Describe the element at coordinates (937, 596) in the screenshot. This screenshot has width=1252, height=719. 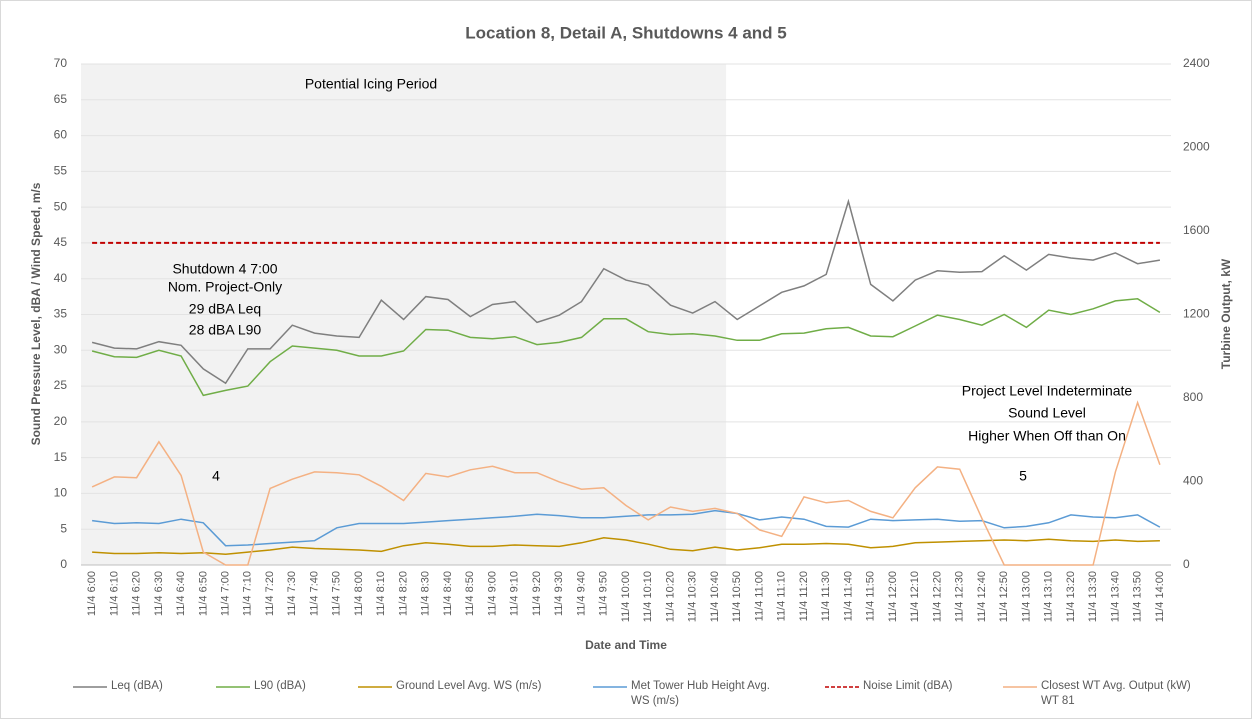
I see `x-tick-label: 11/4 12:20` at that location.